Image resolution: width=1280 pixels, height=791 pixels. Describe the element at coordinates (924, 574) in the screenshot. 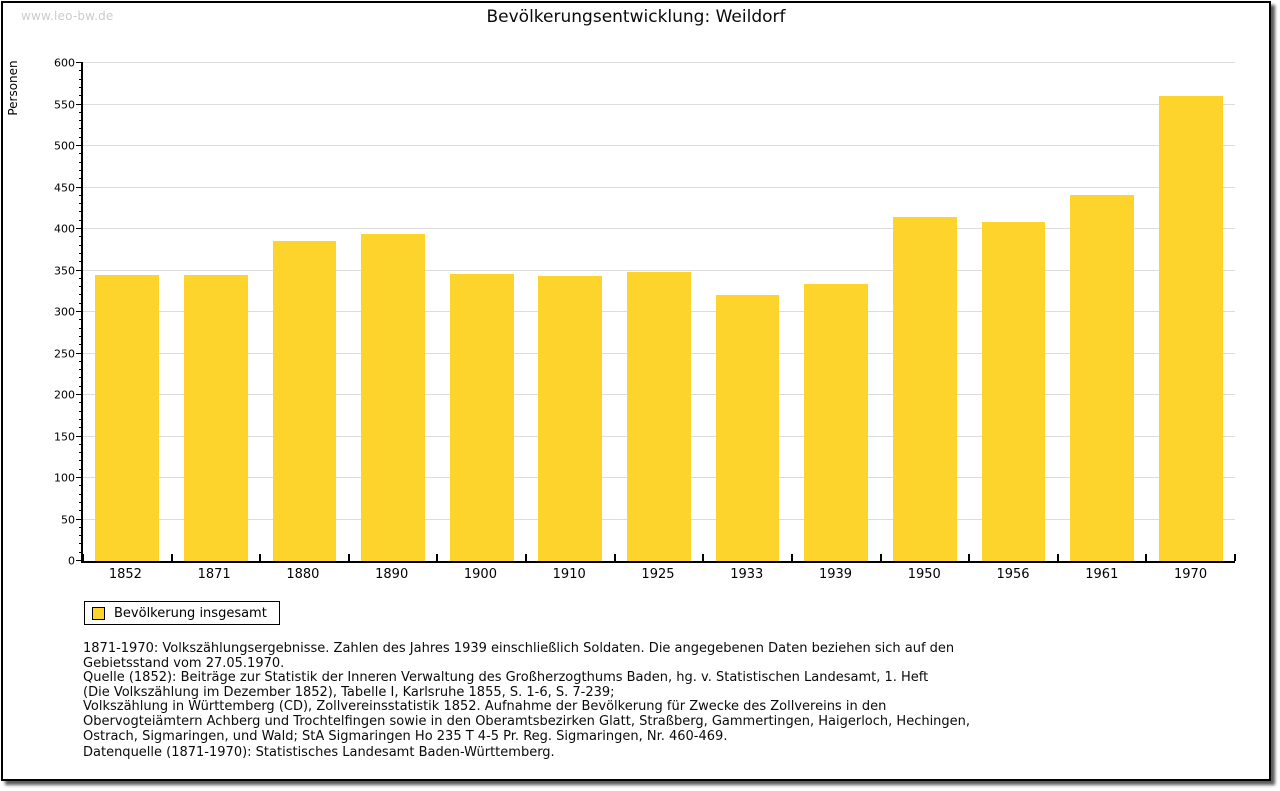

I see `x-tick-label-1950: 1950` at that location.